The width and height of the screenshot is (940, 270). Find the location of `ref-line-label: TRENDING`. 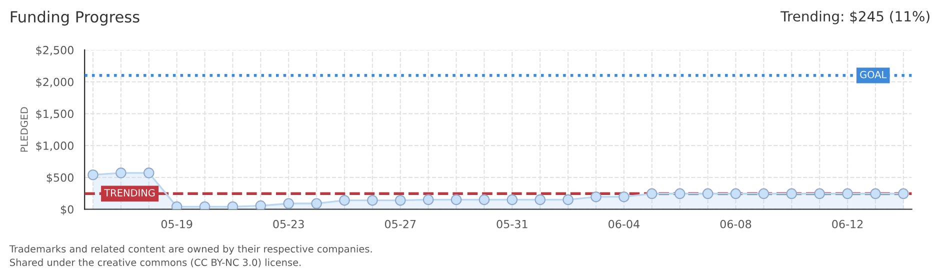

ref-line-label: TRENDING is located at coordinates (129, 192).